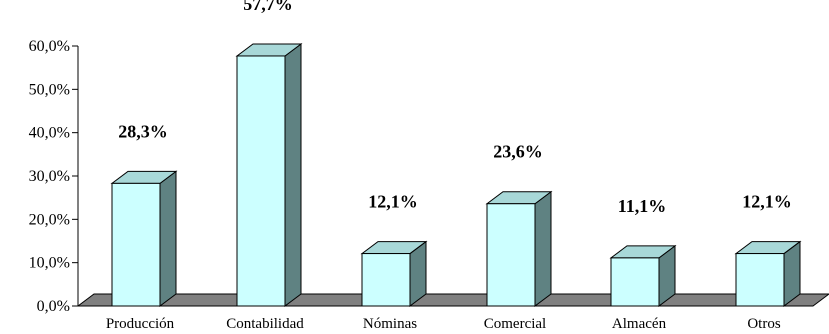 The image size is (829, 334). I want to click on y-tick-label: 30,0%, so click(49, 176).